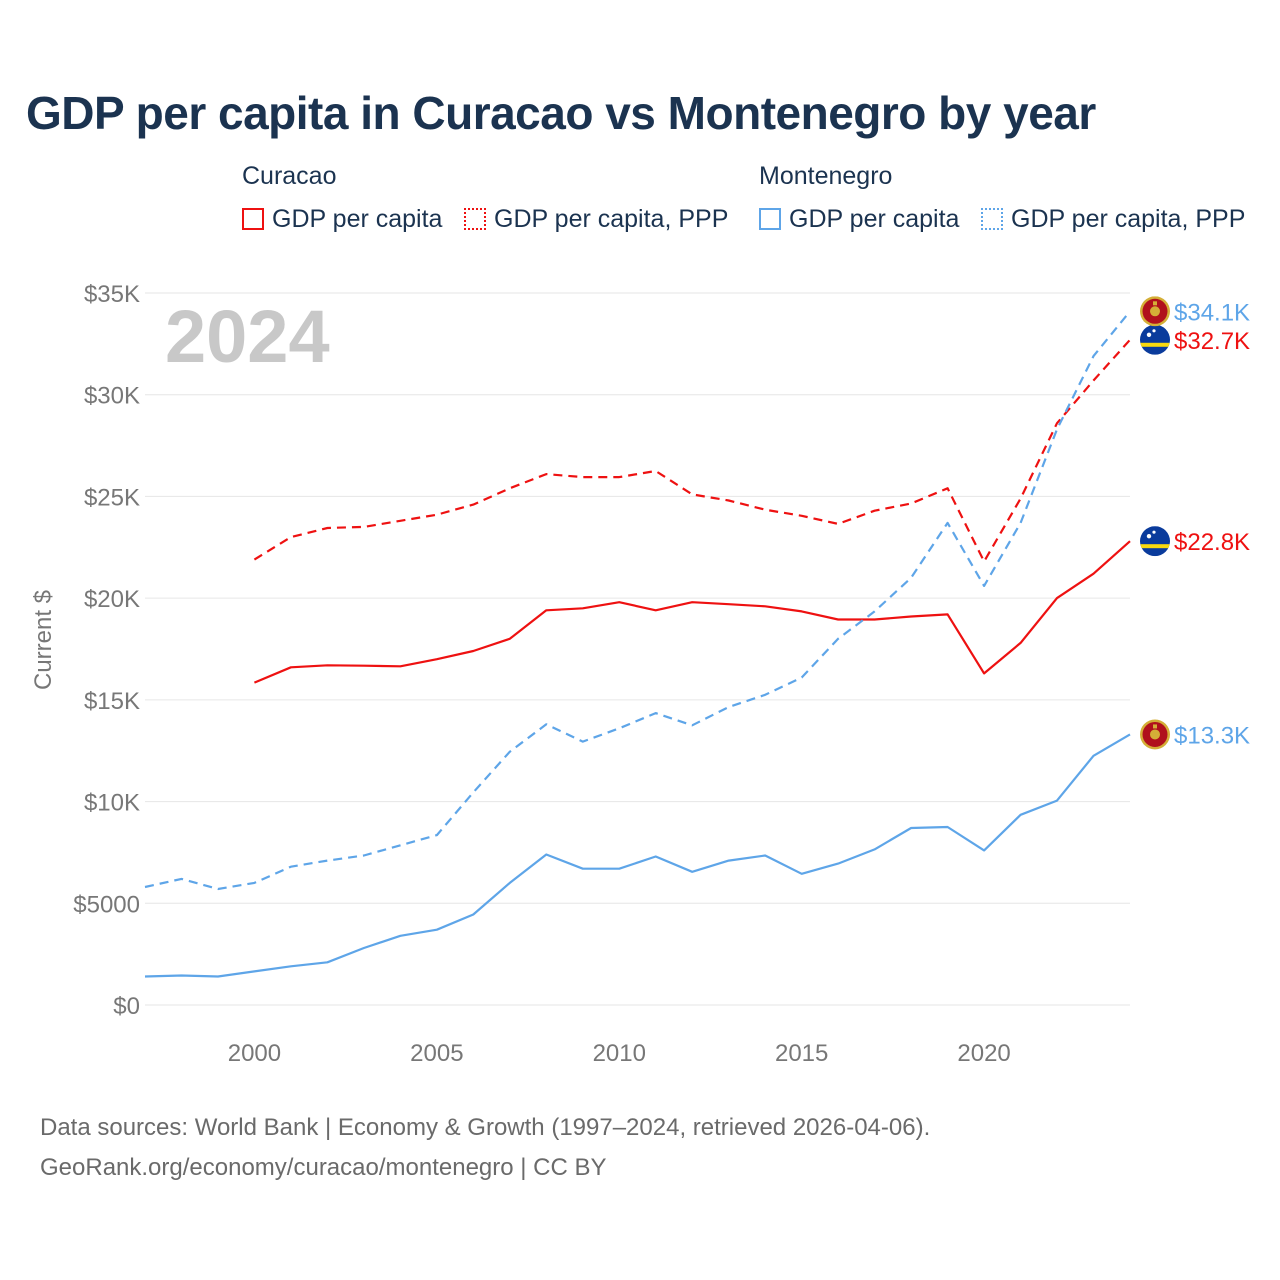 Image resolution: width=1280 pixels, height=1280 pixels. I want to click on series-line-curacao-gdp-per-capita, so click(692, 612).